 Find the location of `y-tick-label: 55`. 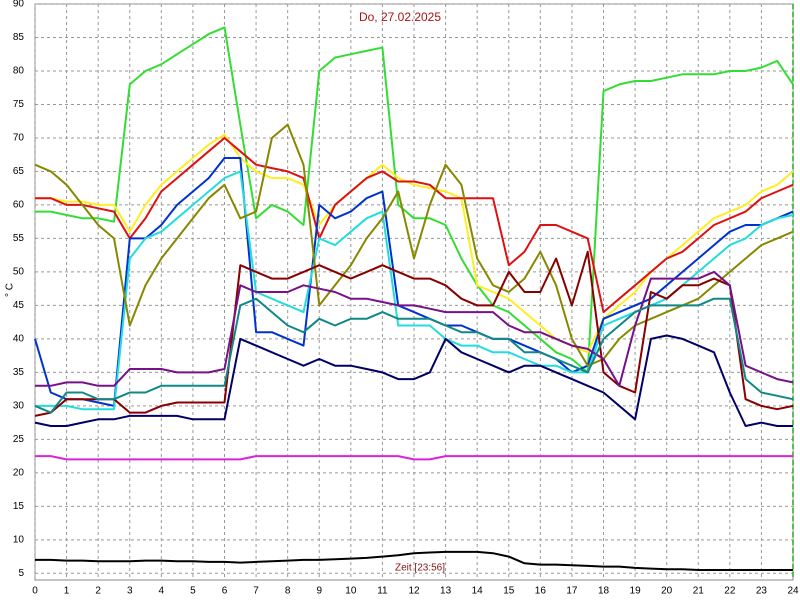

y-tick-label: 55 is located at coordinates (19, 238).